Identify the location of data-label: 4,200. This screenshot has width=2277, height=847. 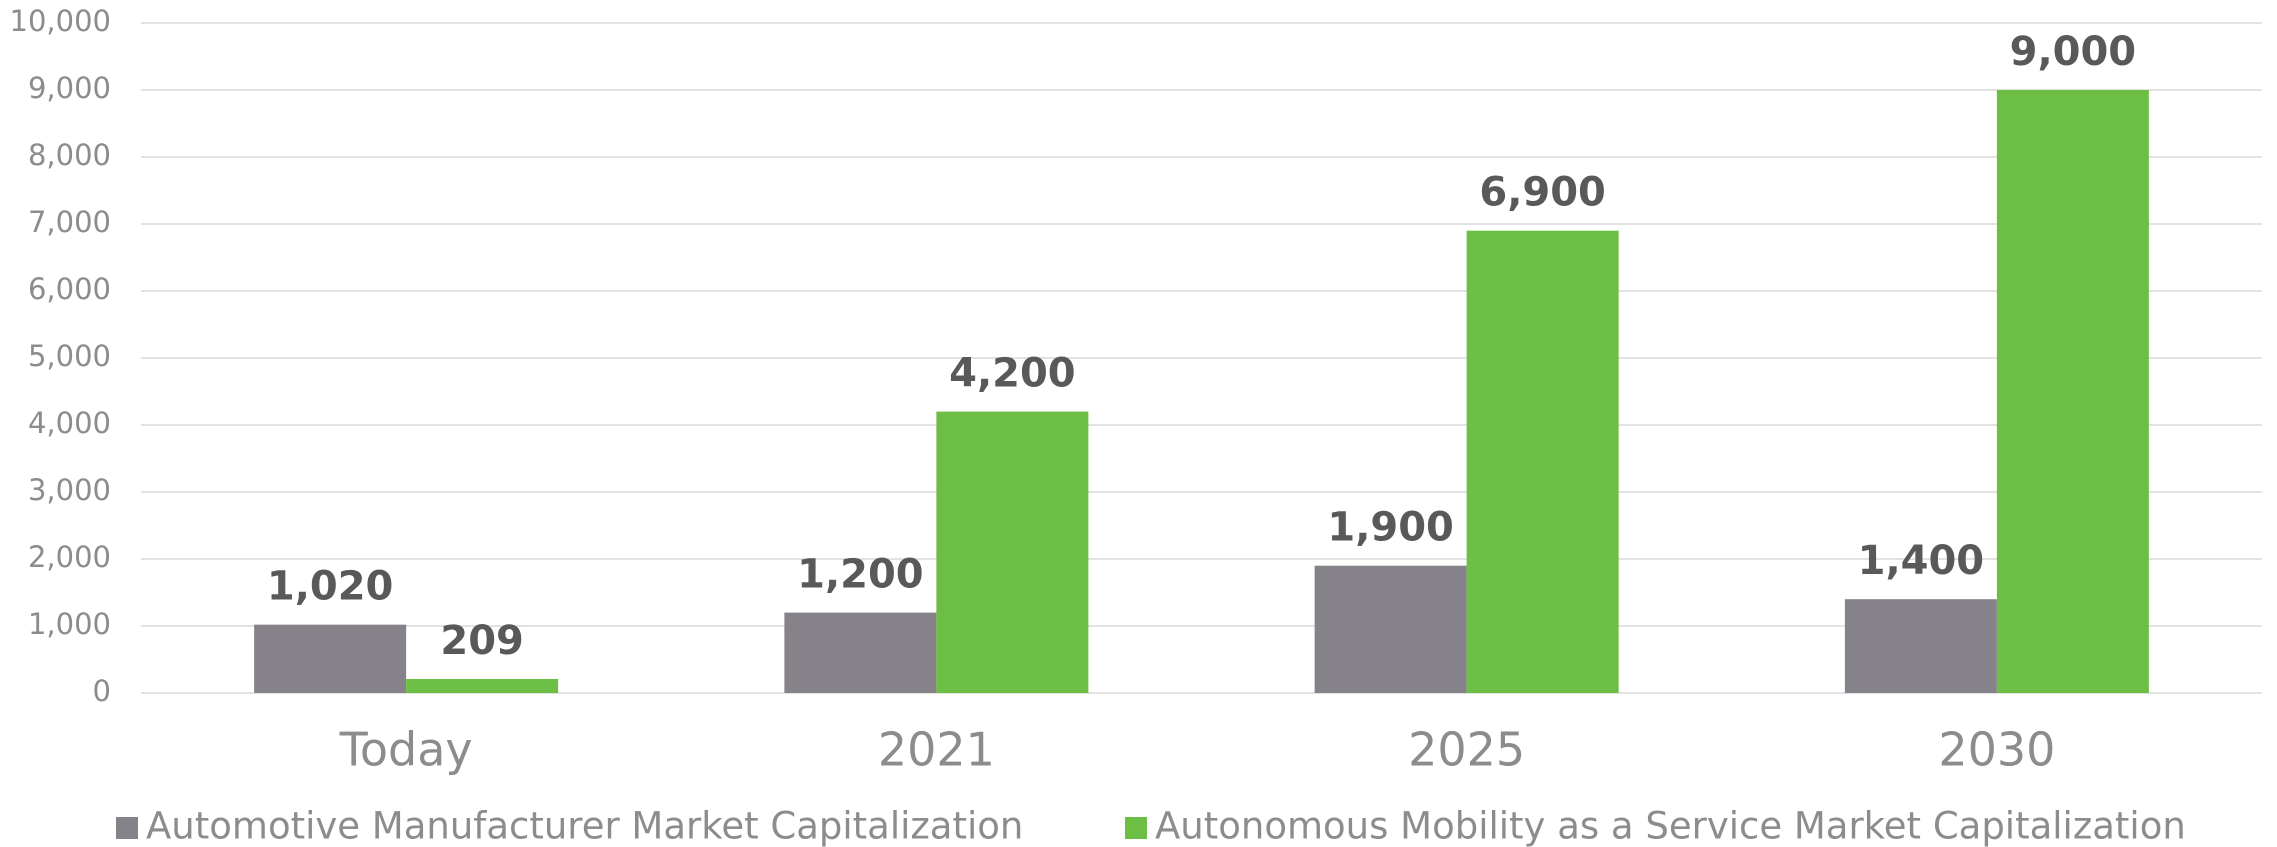
(1012, 374).